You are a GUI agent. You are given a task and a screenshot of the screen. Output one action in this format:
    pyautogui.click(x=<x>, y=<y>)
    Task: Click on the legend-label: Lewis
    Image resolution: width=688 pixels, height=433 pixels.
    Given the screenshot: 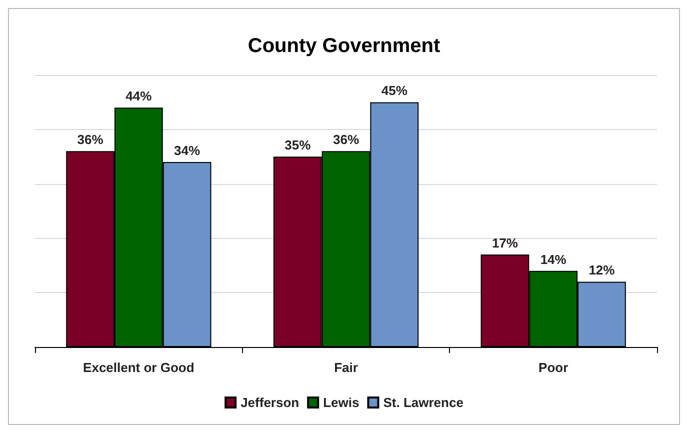 What is the action you would take?
    pyautogui.click(x=341, y=402)
    